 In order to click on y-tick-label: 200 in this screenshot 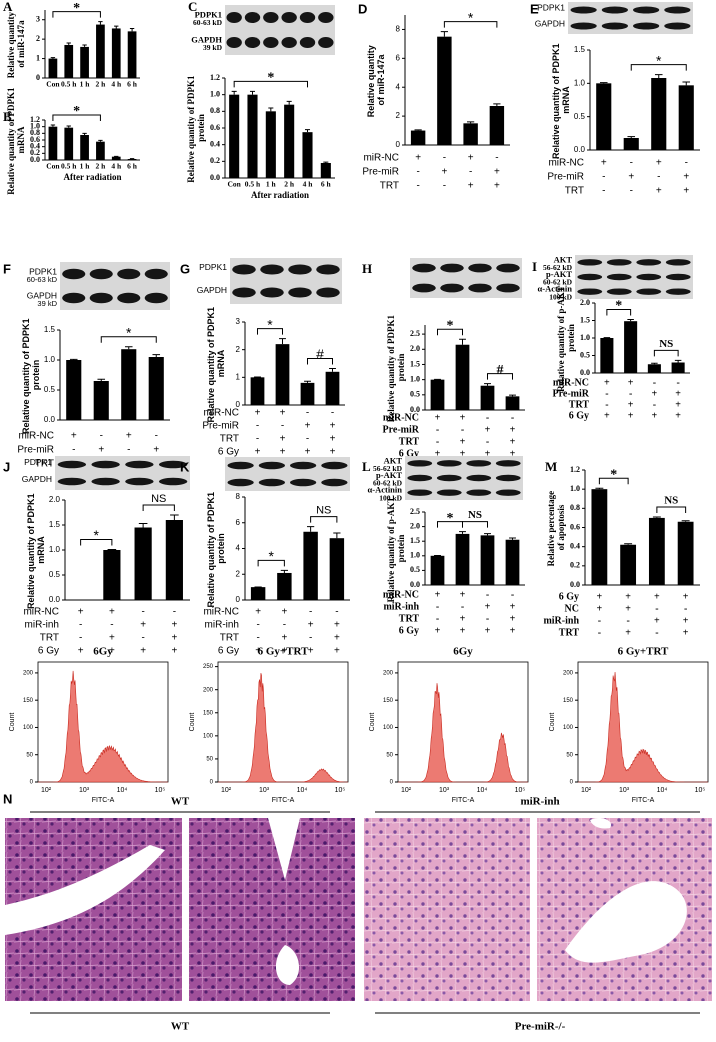, I will do `click(568, 673)`.